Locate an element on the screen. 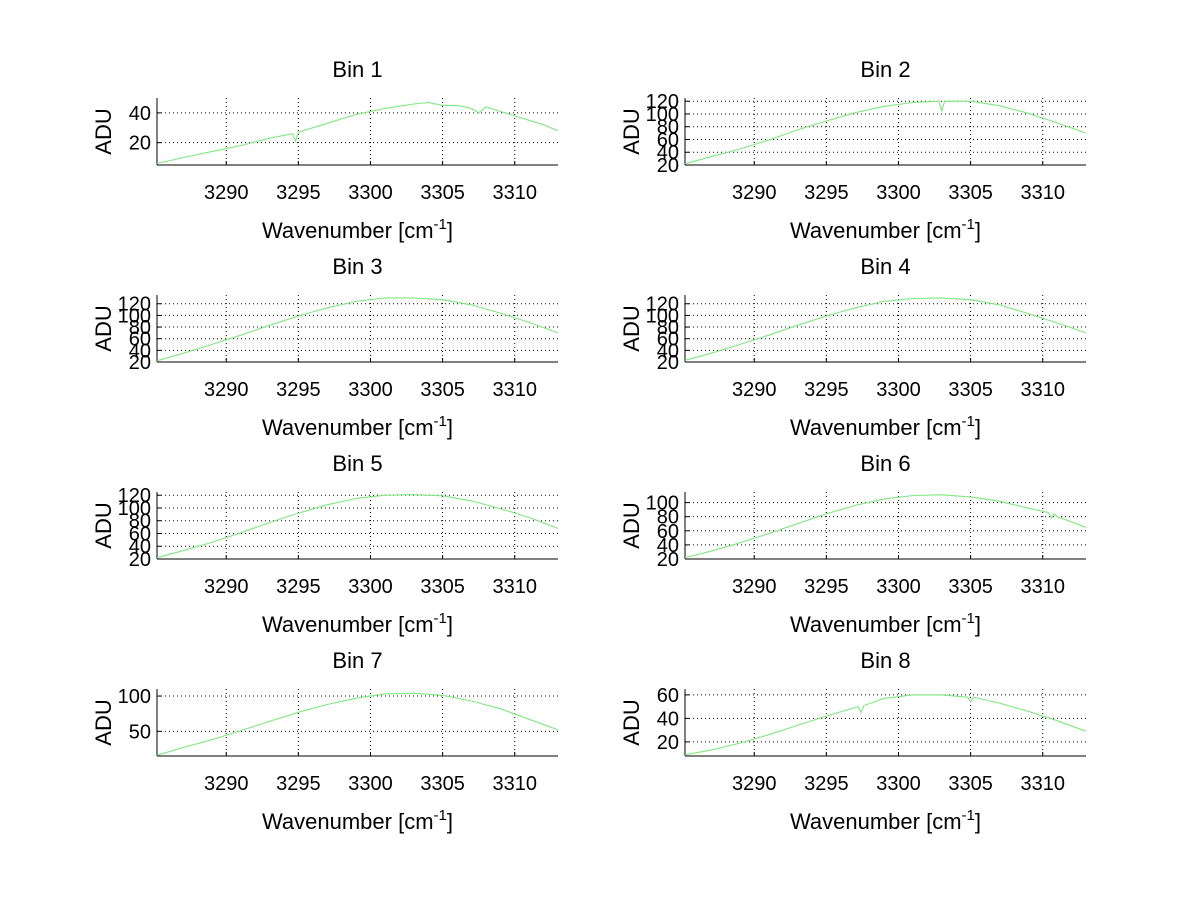 The height and width of the screenshot is (901, 1200). subplot-title: Bin 1 is located at coordinates (357, 69).